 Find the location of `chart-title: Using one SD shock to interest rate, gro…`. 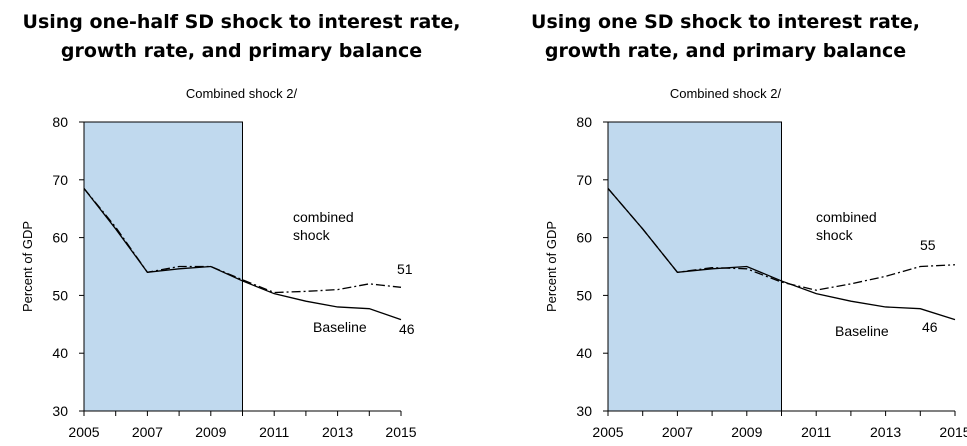

chart-title: Using one SD shock to interest rate, gro… is located at coordinates (725, 37).